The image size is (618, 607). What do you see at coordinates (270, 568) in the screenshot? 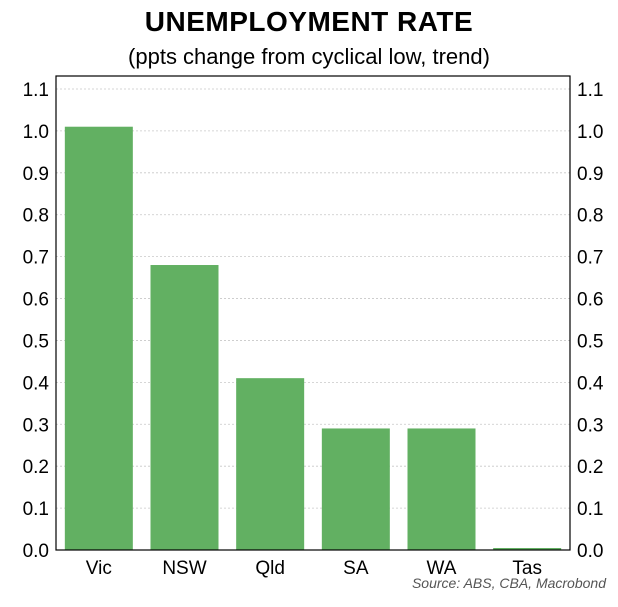
I see `x-category-label: Qld` at bounding box center [270, 568].